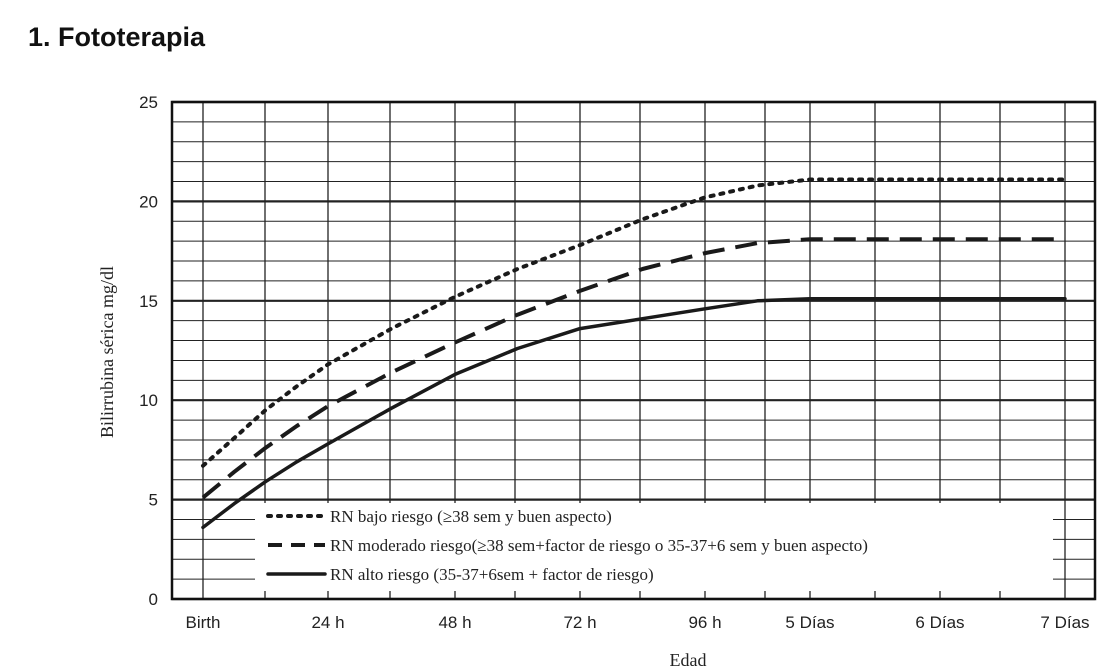  What do you see at coordinates (638, 622) in the screenshot?
I see `x-tick-labels: Birth 24 h 48 h 72 h 96 h 5 Días 6 Días 7 Días` at bounding box center [638, 622].